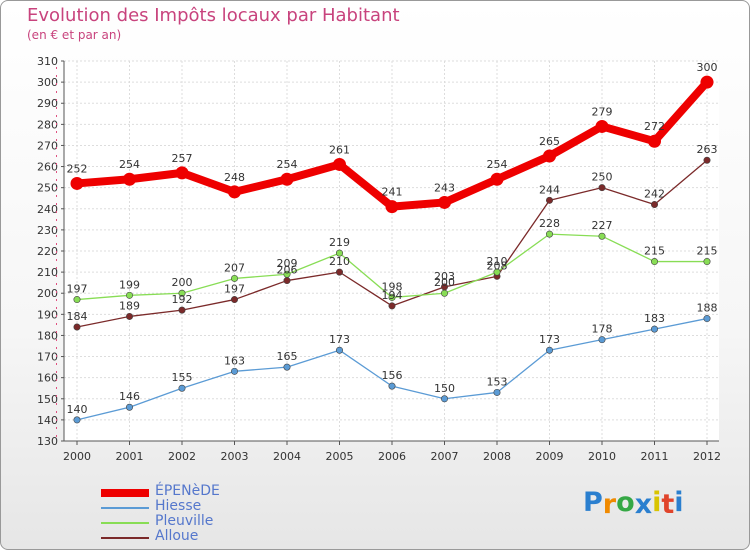 This screenshot has height=550, width=750. I want to click on data-label: 300, so click(707, 67).